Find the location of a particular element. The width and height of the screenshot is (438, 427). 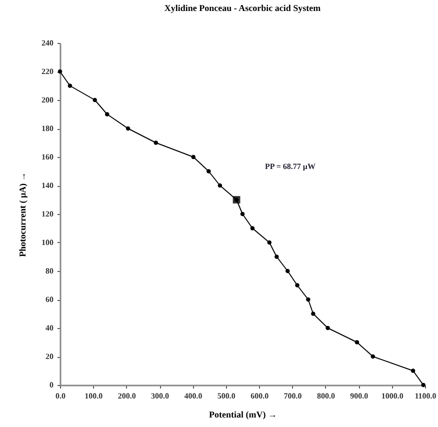

x-tick-label: 0.0 is located at coordinates (61, 396).